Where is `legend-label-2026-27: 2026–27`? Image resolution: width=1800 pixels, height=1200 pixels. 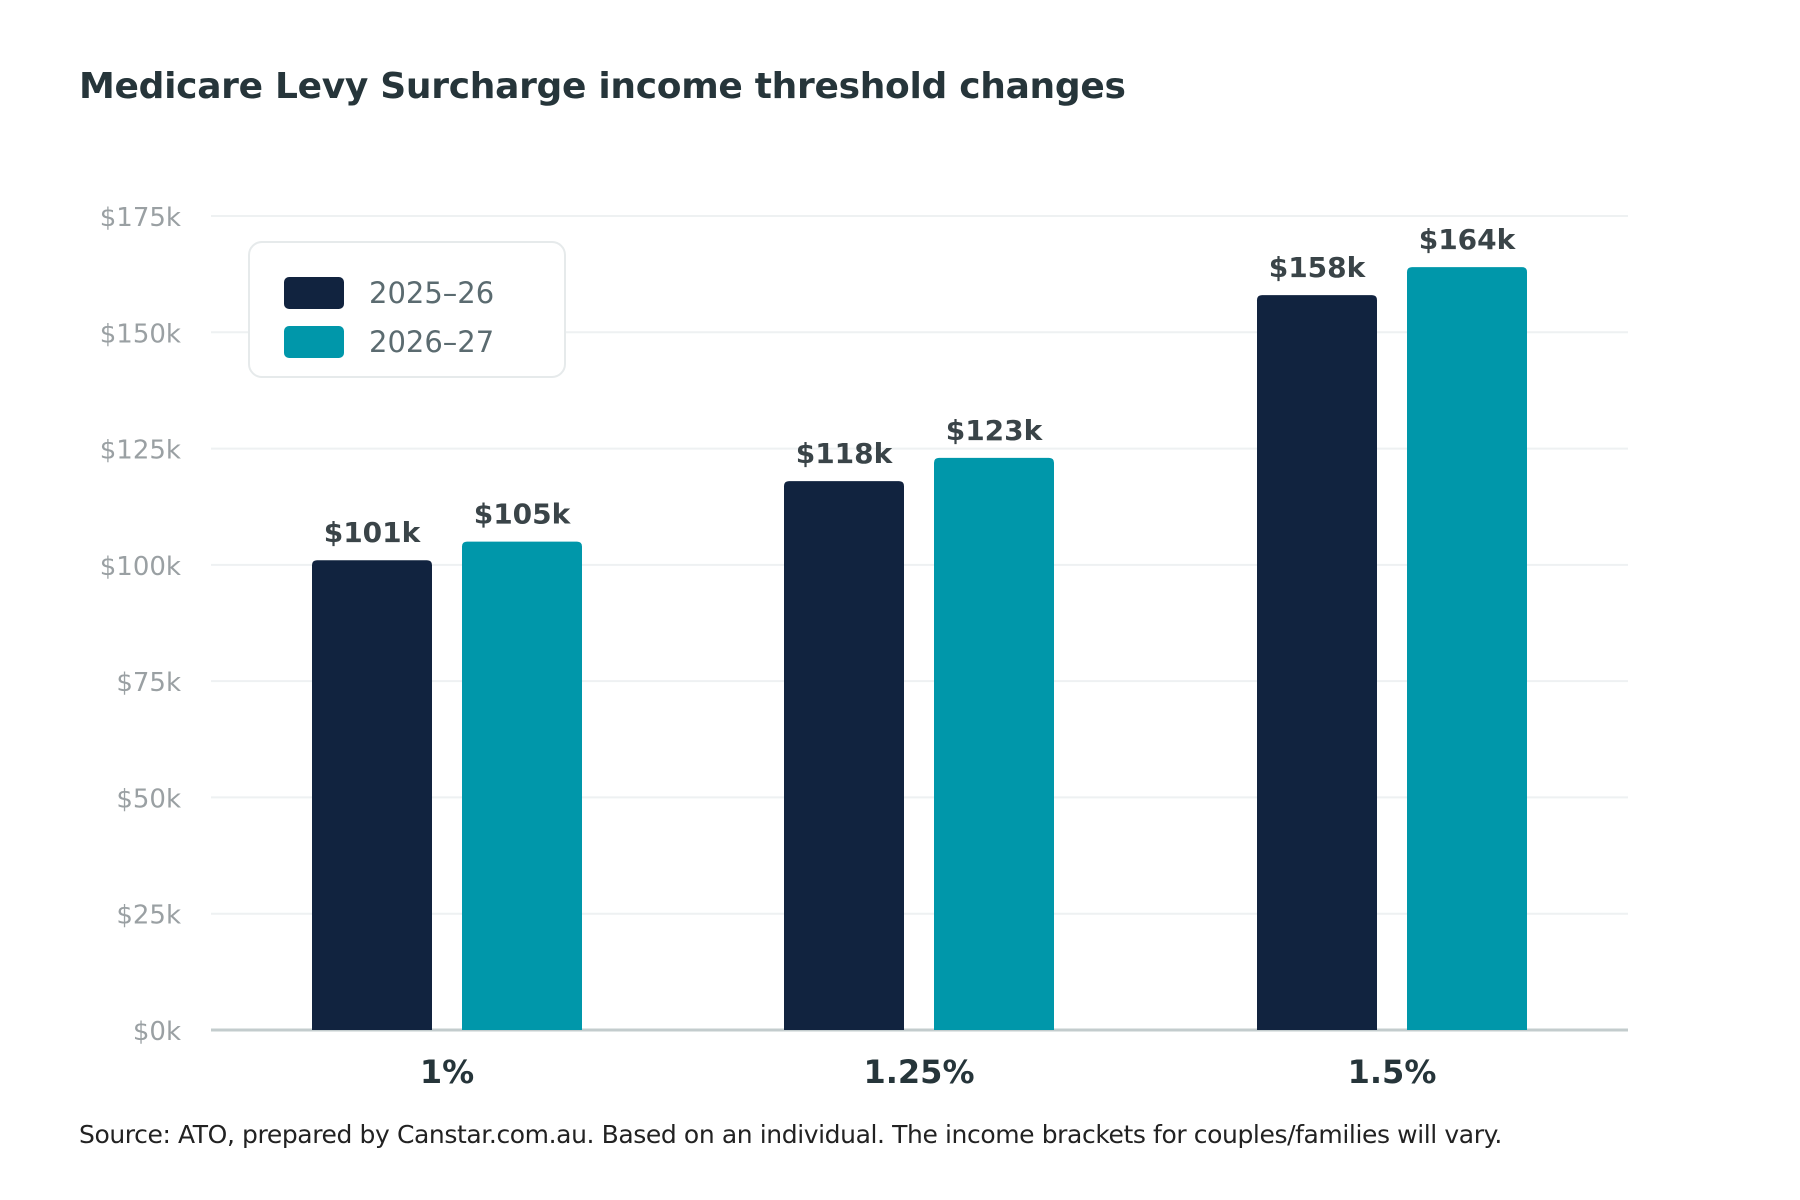 legend-label-2026-27: 2026–27 is located at coordinates (432, 342).